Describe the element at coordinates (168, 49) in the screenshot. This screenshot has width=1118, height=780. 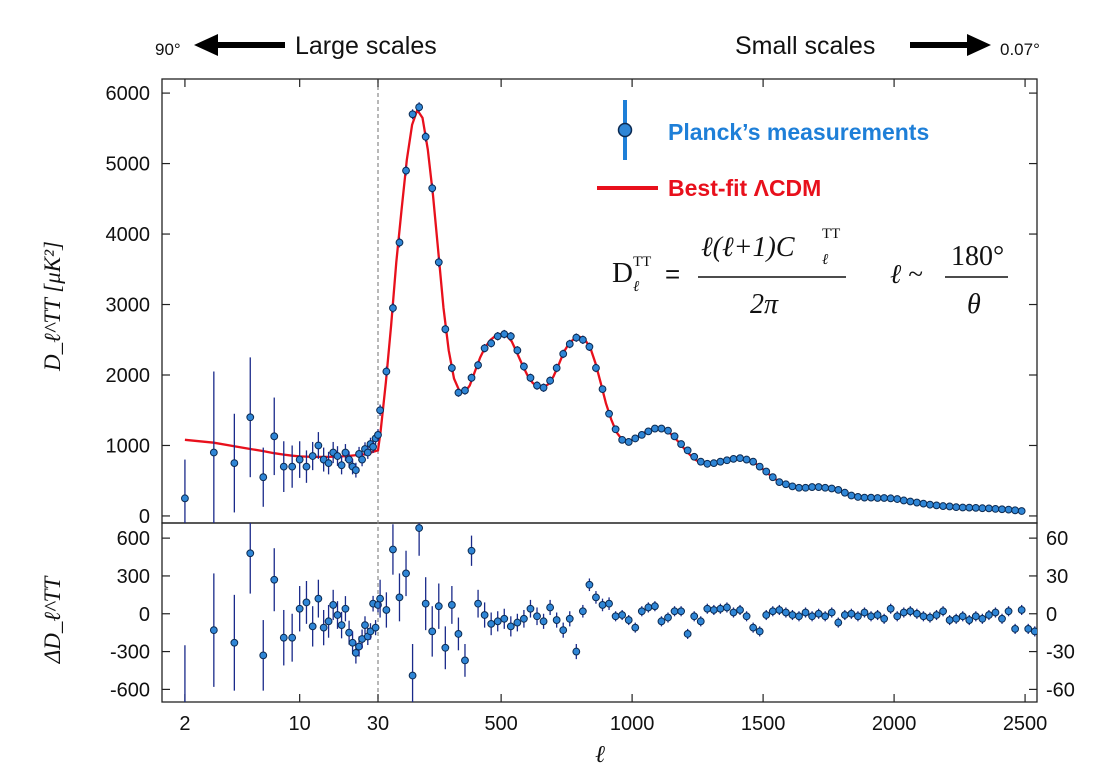
I see `header-left-angle: 90°` at that location.